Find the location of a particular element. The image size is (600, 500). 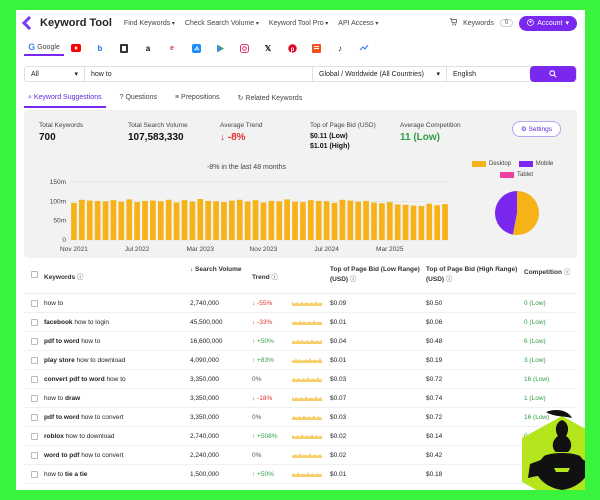

appstore-store-icon is located at coordinates (124, 48).